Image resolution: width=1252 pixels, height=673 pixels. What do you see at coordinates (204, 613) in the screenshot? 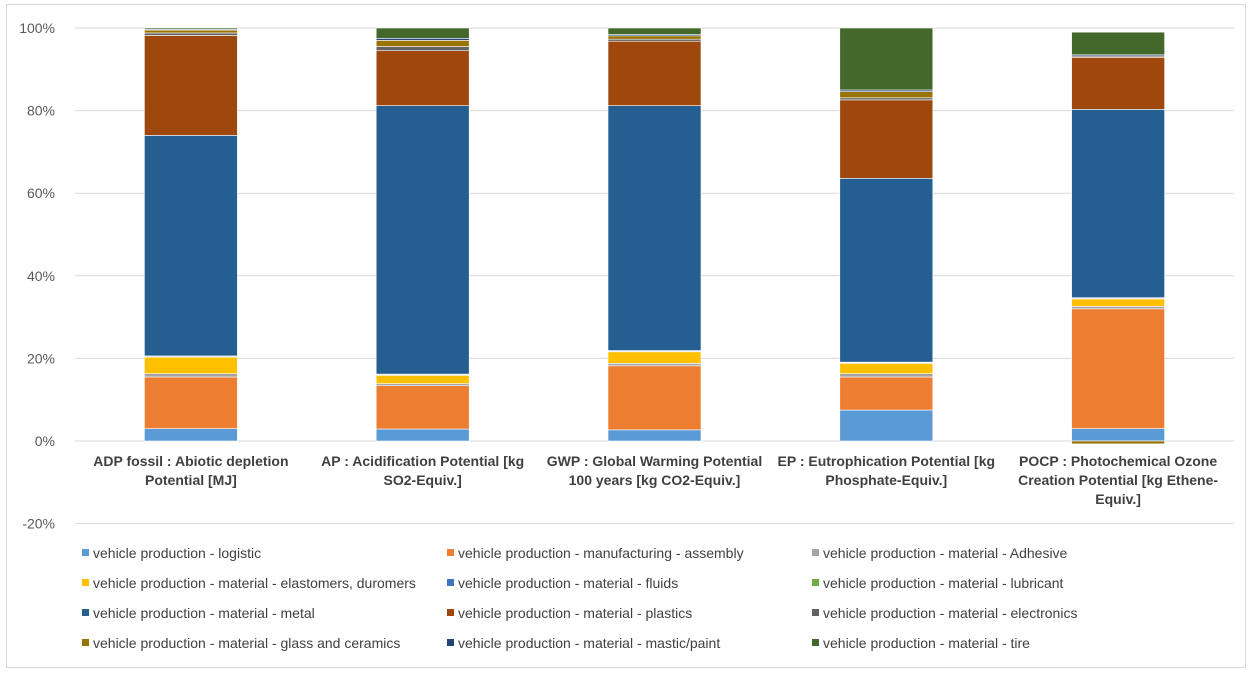
I see `legend-label: vehicle production - material - metal` at bounding box center [204, 613].